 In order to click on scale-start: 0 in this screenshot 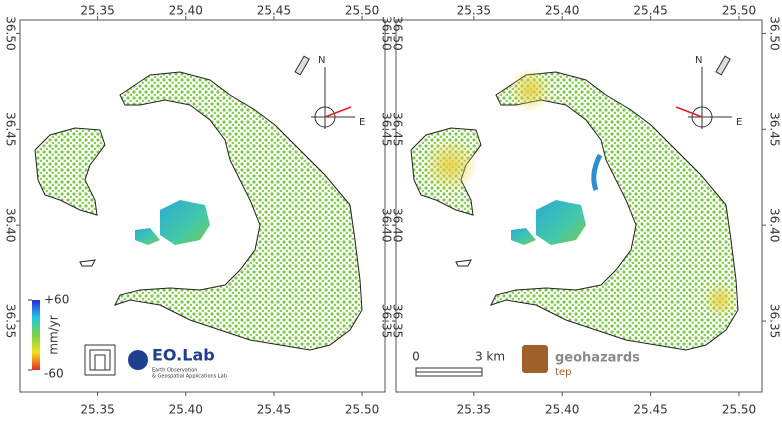, I will do `click(416, 357)`.